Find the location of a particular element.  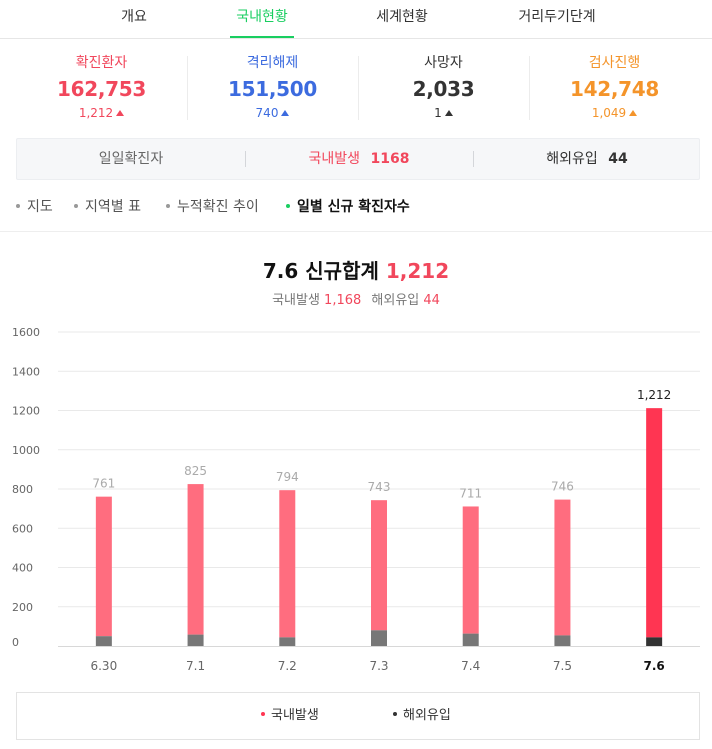

tab-world-status: 세계현황 is located at coordinates (402, 17).